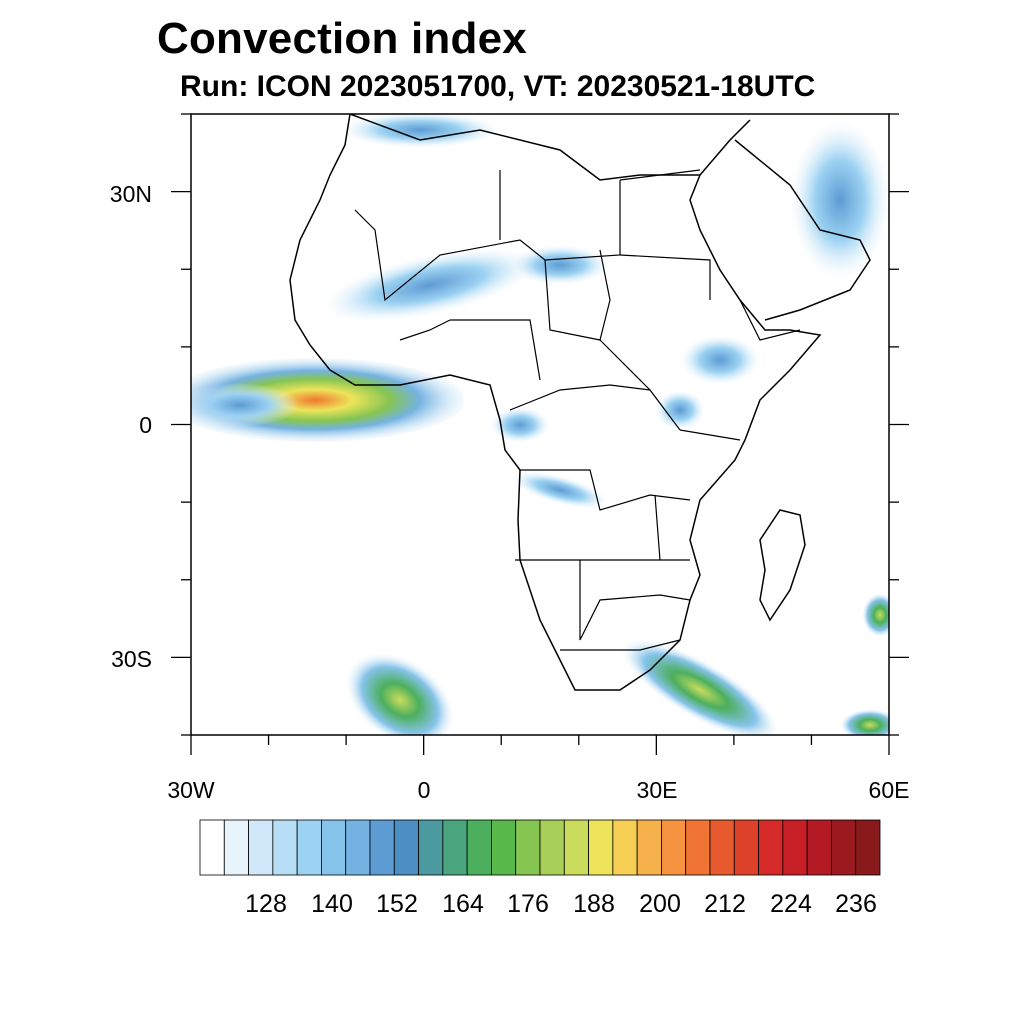 The width and height of the screenshot is (1024, 1024). I want to click on lat-label-30s: 30S, so click(131, 659).